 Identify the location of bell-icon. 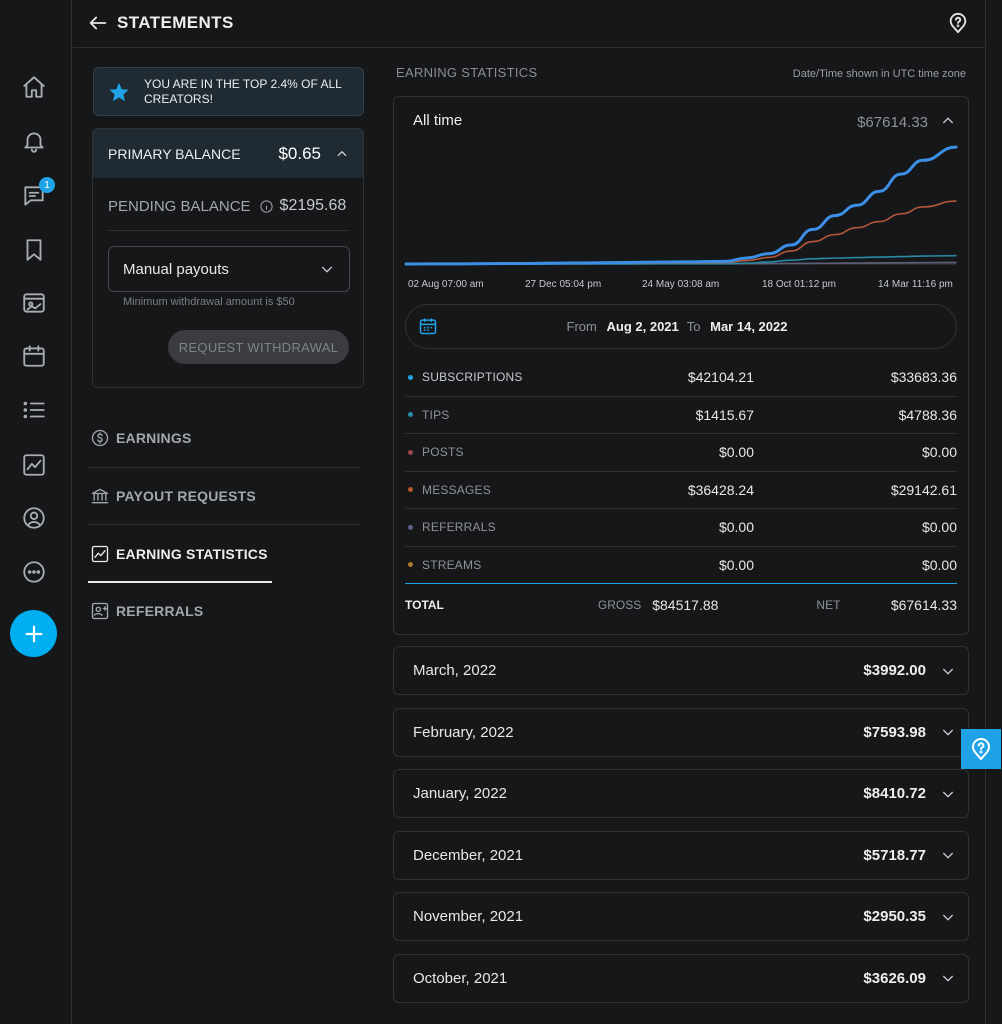
(34, 141).